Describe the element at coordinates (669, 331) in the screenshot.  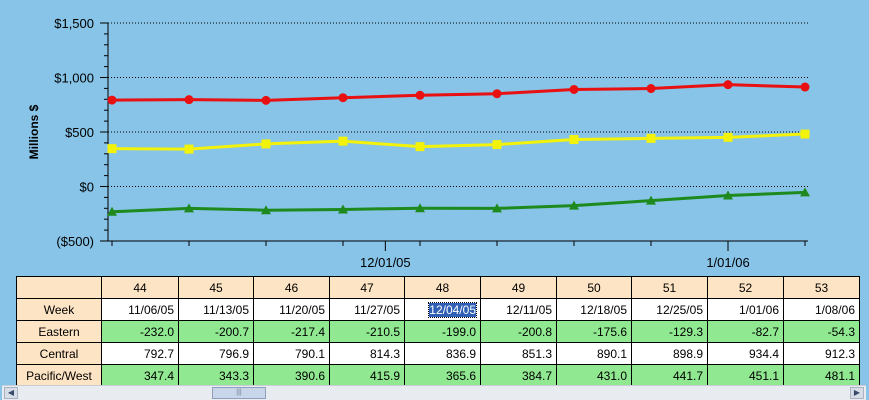
I see `value-cell: -129.3` at that location.